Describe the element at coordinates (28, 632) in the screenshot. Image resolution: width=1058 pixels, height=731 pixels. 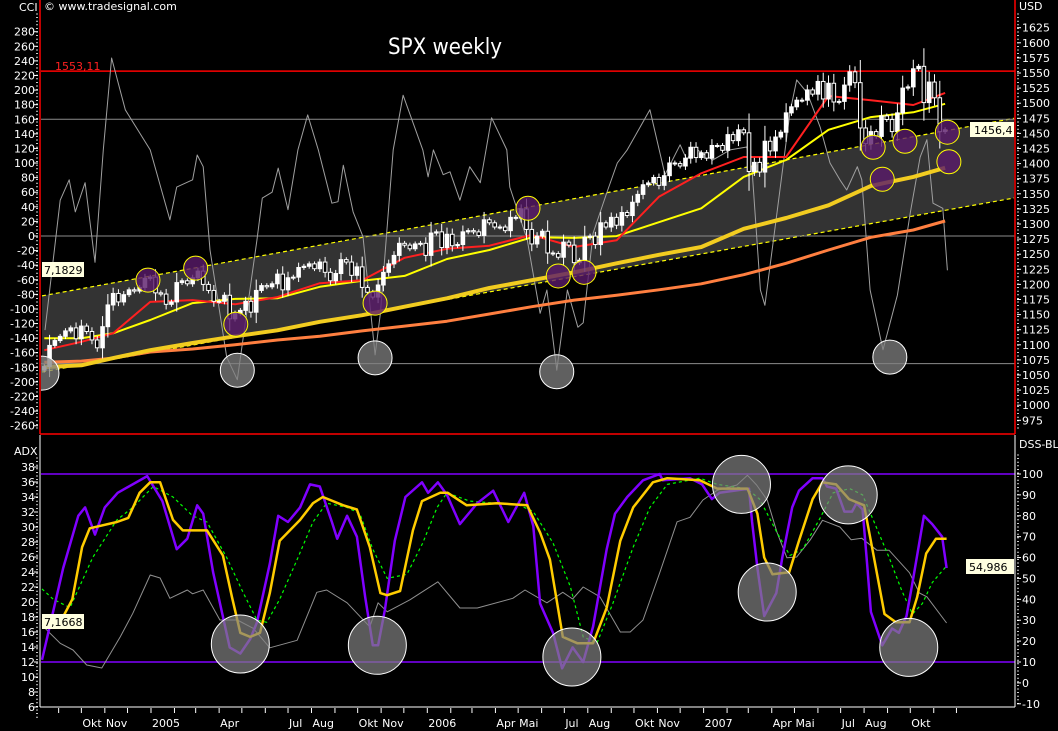
I see `adx-axis-tick-label: 16` at that location.